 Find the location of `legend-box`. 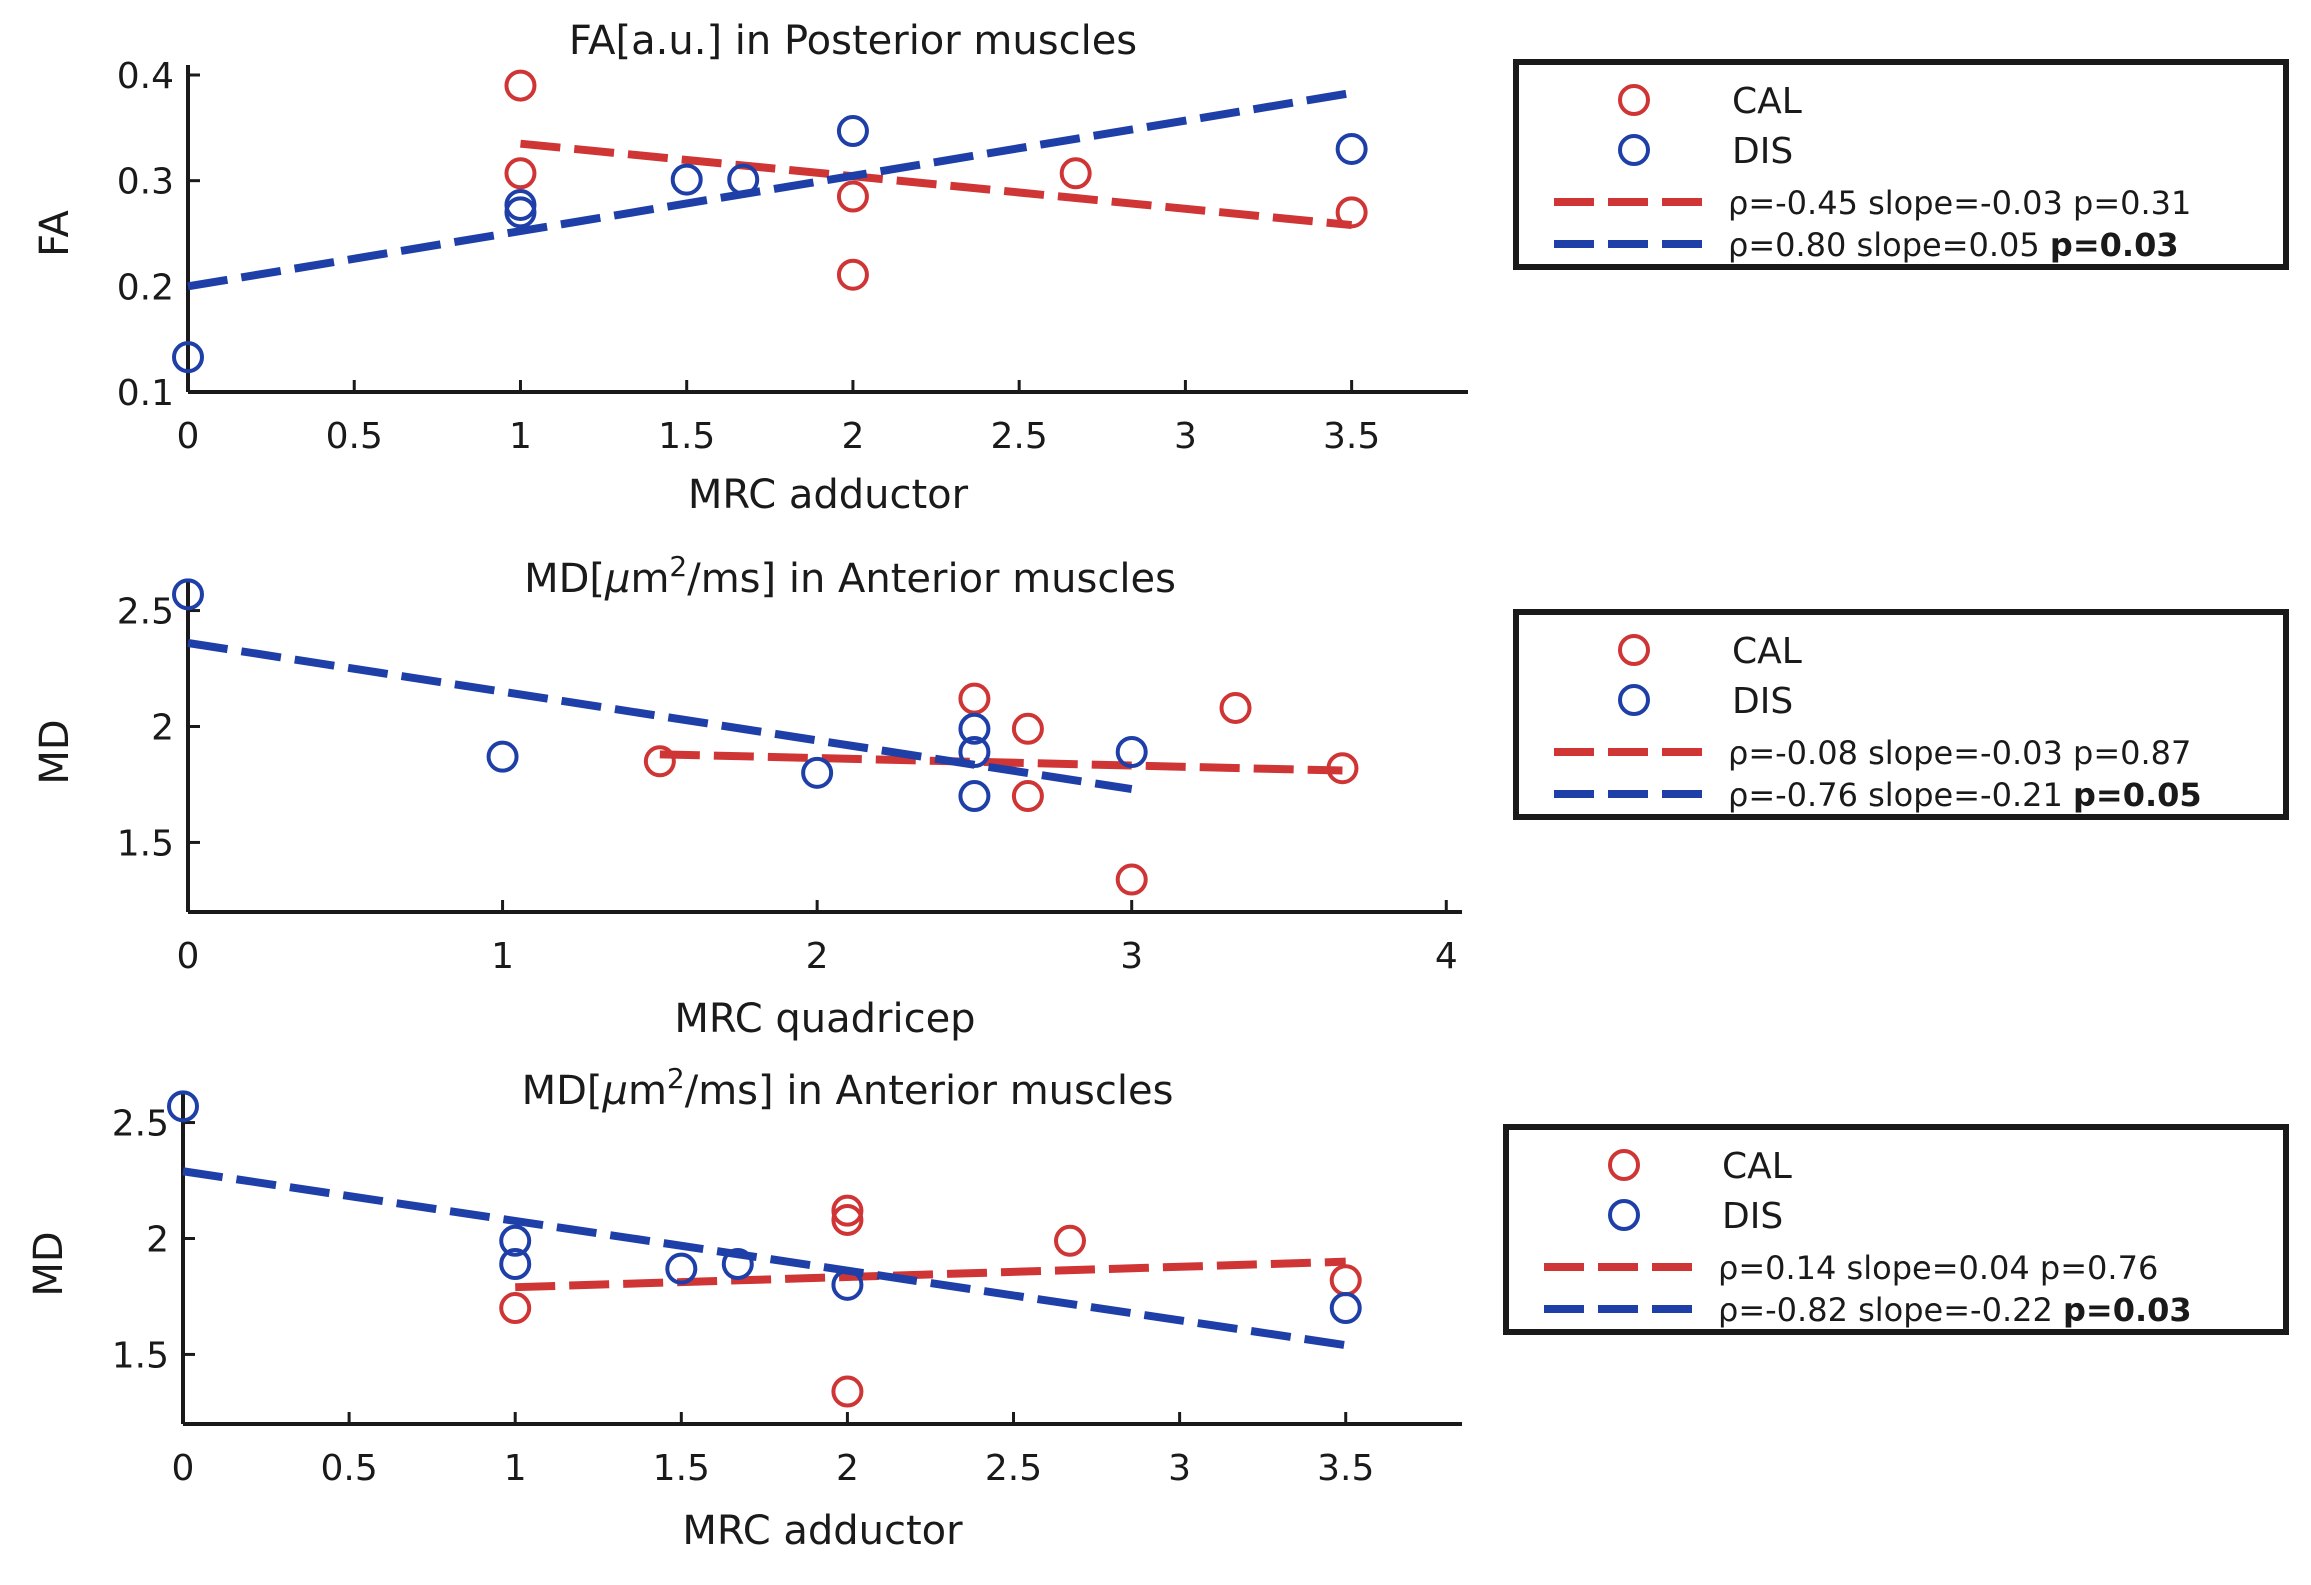

legend-box is located at coordinates (1901, 164).